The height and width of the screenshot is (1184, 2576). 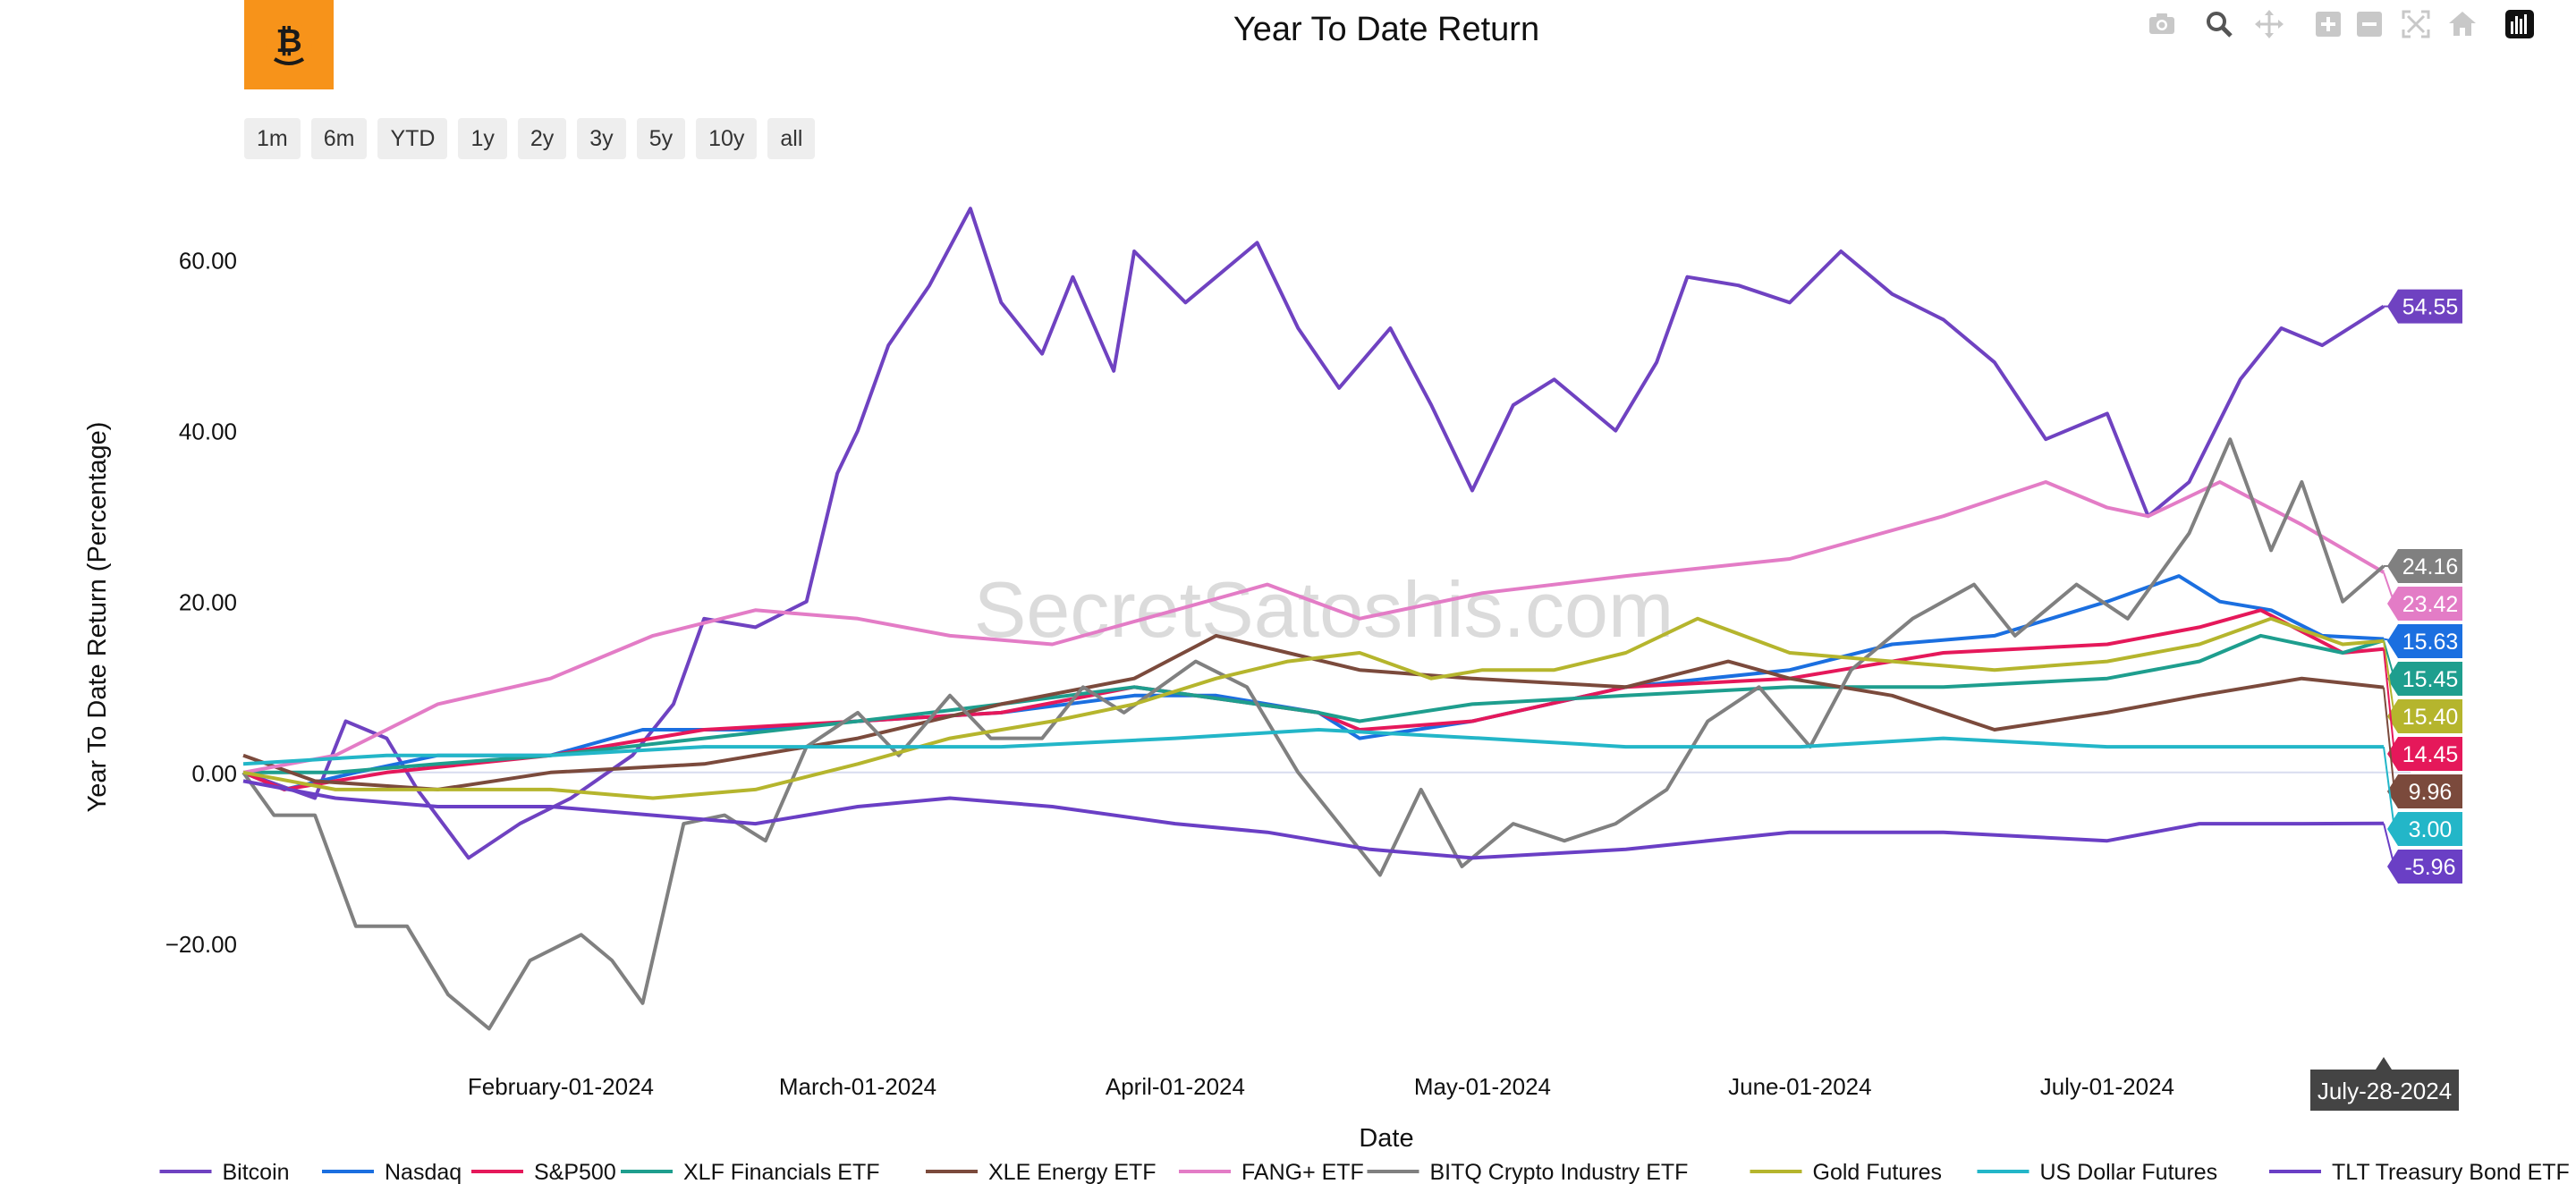 I want to click on camera-icon, so click(x=2162, y=24).